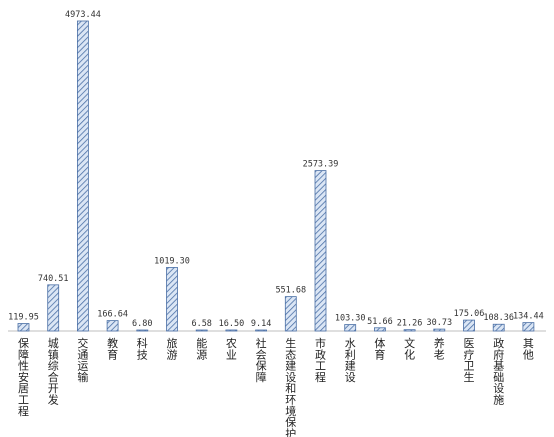  What do you see at coordinates (172, 348) in the screenshot?
I see `category-label-6: 旅游` at bounding box center [172, 348].